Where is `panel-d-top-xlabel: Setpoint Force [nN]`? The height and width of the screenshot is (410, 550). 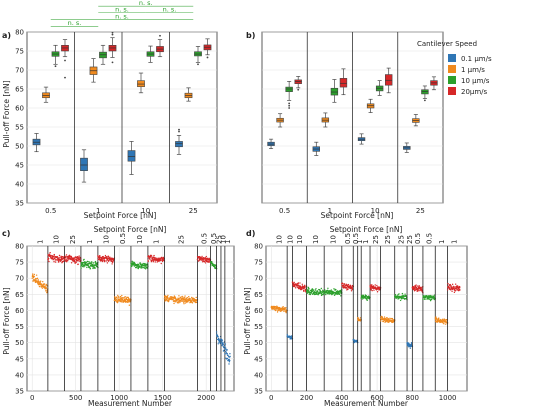
panel-d-top-xlabel: Setpoint Force [nN] is located at coordinates (366, 229).